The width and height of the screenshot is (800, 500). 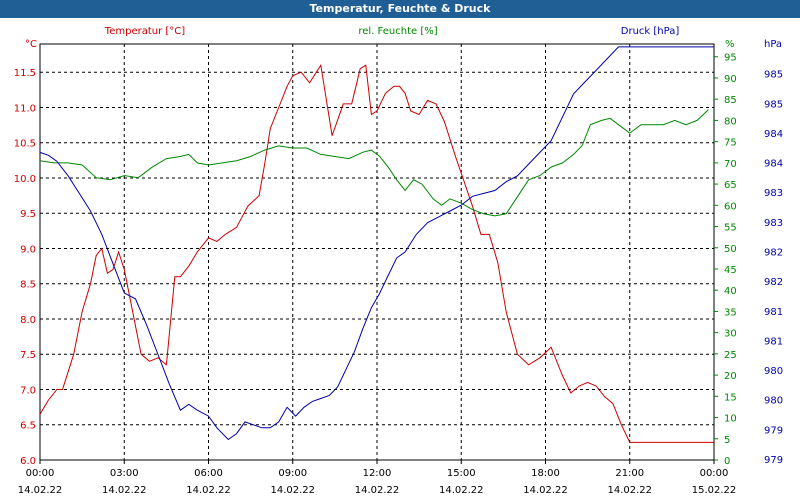 I want to click on temperature-unit: °C, so click(x=31, y=44).